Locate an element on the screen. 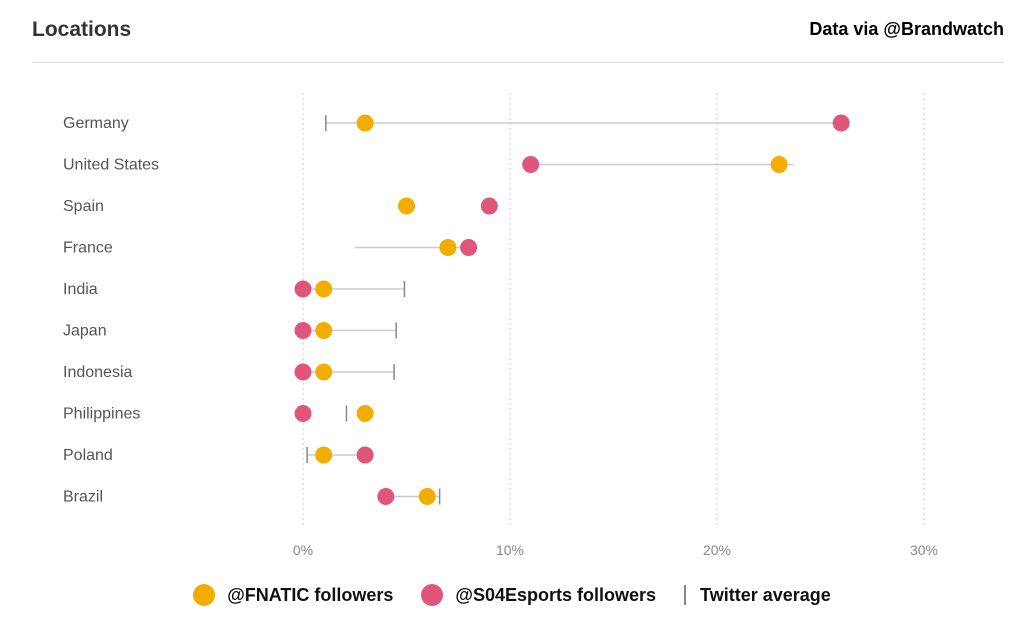  category-label: India is located at coordinates (80, 289).